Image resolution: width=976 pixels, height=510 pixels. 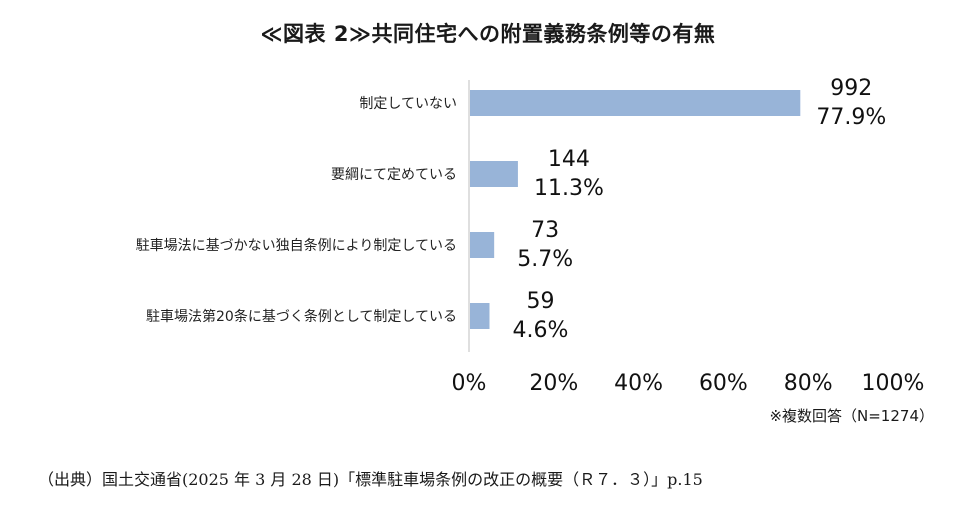 What do you see at coordinates (723, 383) in the screenshot?
I see `x-tick-label: 60%` at bounding box center [723, 383].